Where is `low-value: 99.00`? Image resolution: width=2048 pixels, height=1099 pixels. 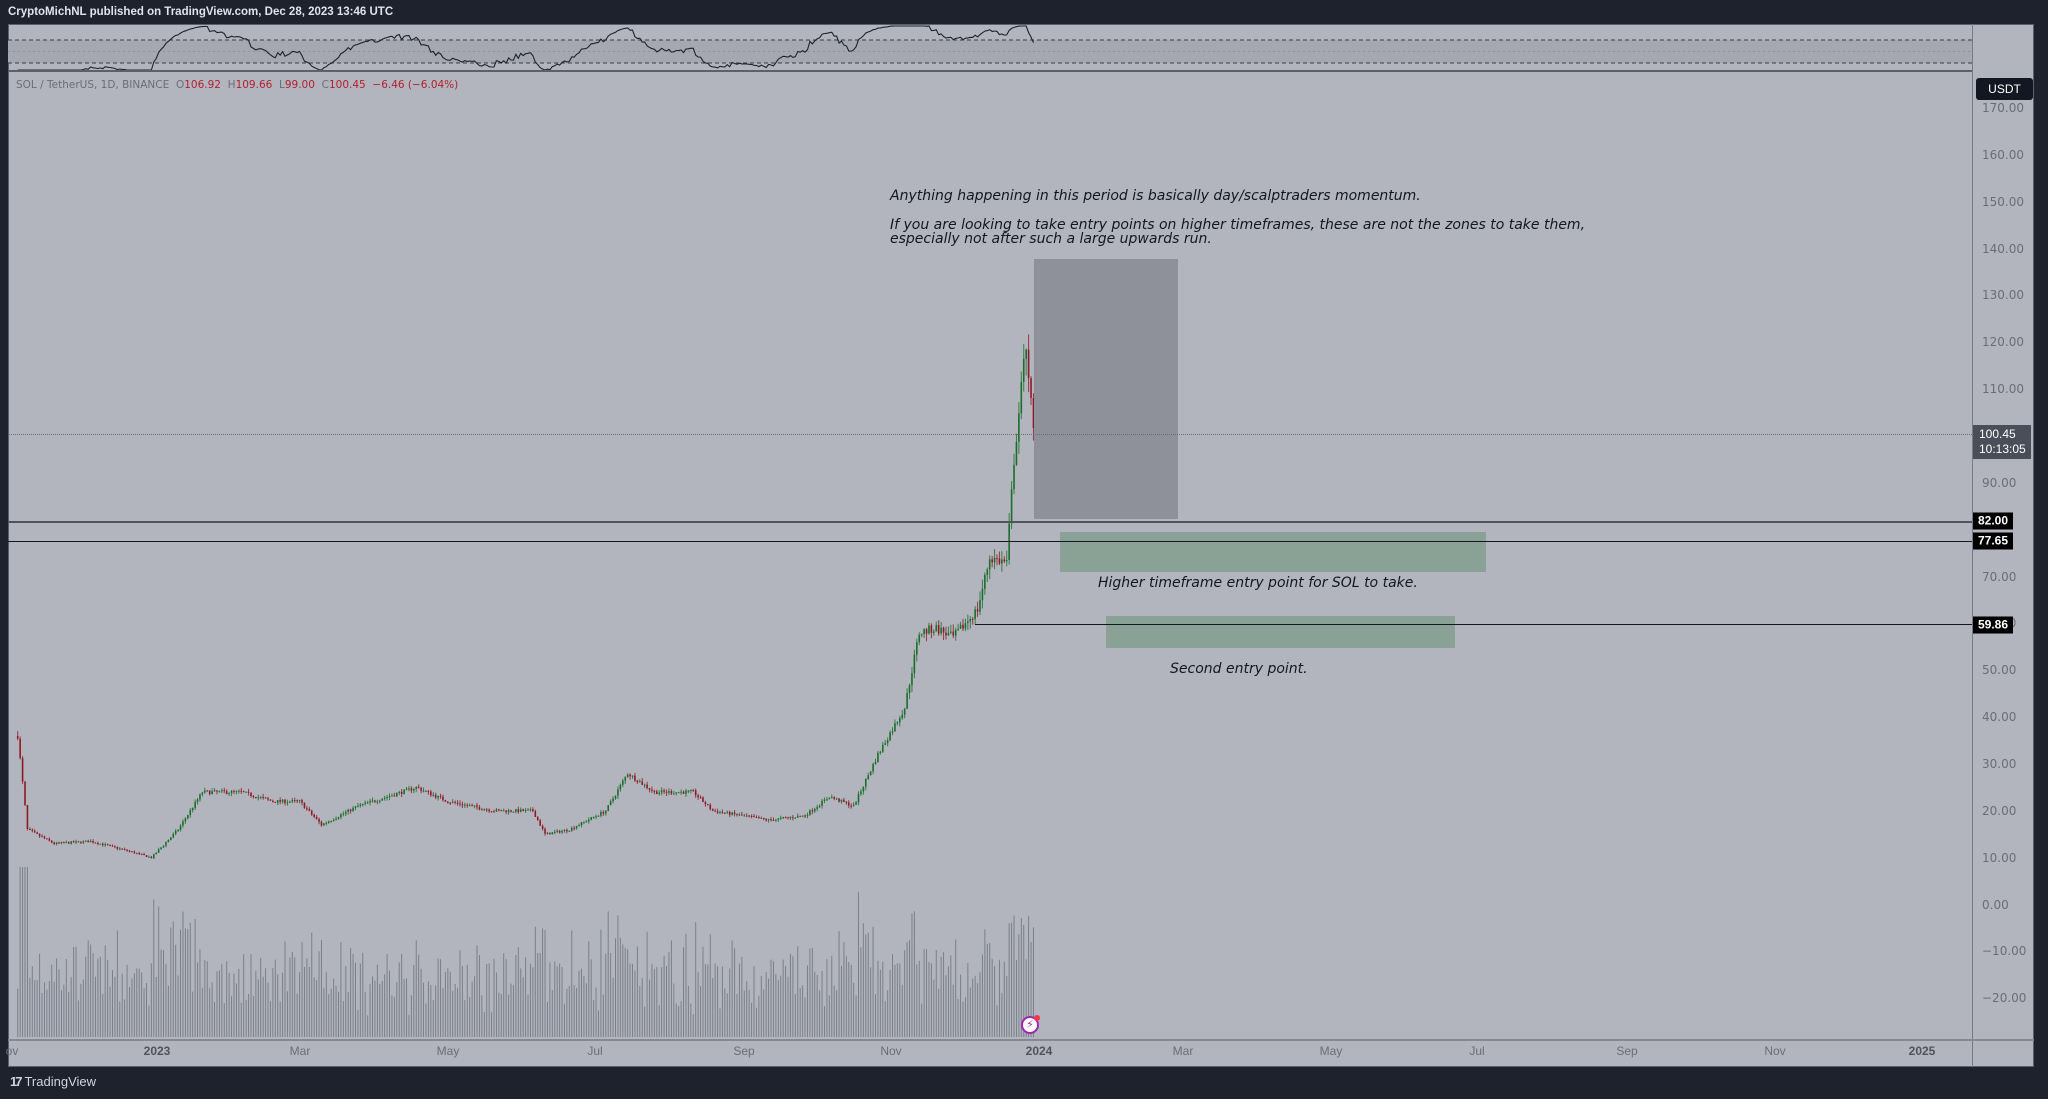 low-value: 99.00 is located at coordinates (299, 85).